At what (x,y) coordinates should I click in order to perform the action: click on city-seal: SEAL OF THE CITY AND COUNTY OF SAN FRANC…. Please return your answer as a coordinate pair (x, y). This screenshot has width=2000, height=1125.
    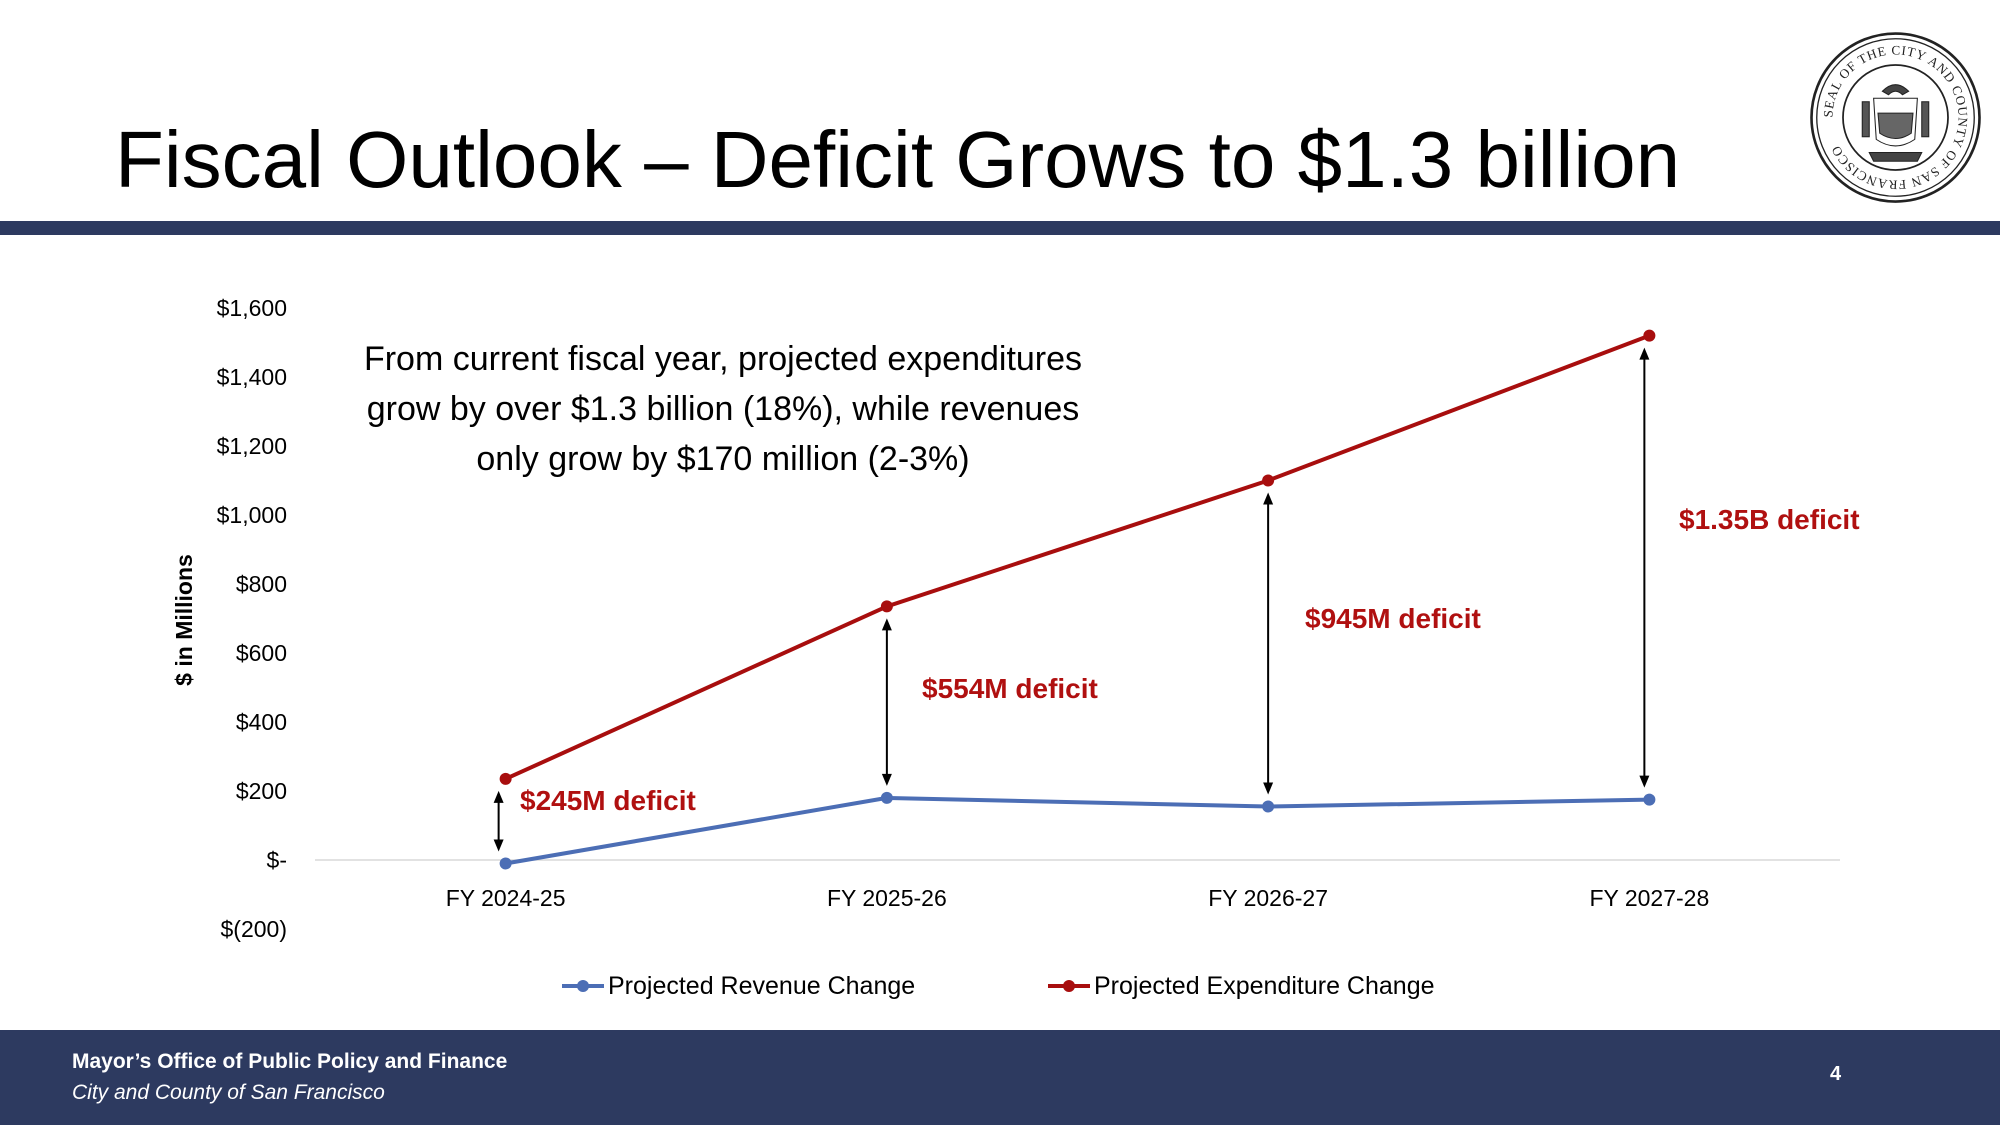
    Looking at the image, I should click on (1895, 117).